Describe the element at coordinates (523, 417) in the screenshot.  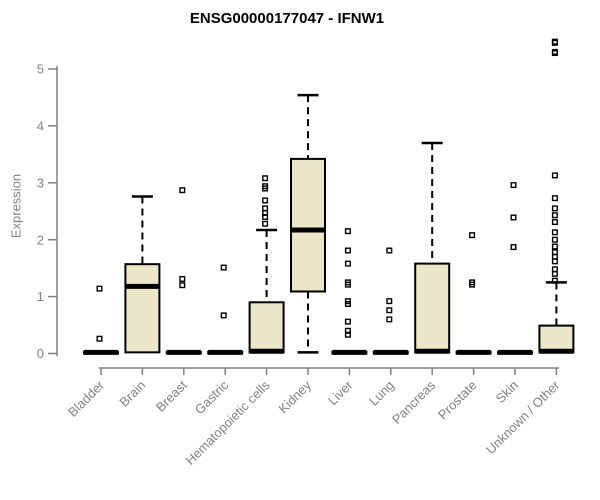
I see `x-category-label: Unknown / Other` at that location.